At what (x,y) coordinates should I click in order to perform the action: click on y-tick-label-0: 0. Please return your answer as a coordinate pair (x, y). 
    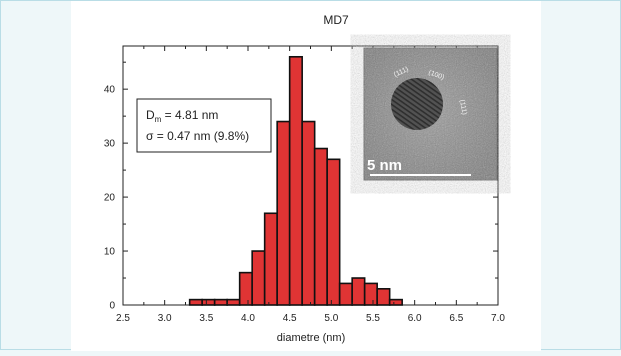
    Looking at the image, I should click on (112, 306).